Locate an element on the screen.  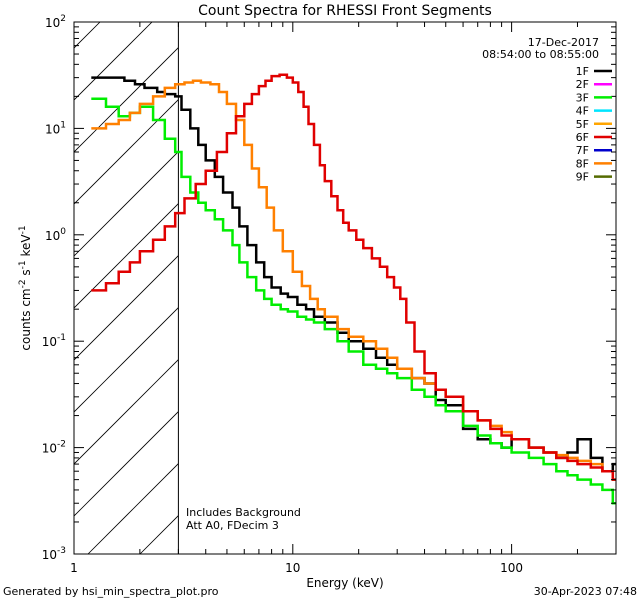
note-attenuator: Att A0, FDecim 3 is located at coordinates (232, 525).